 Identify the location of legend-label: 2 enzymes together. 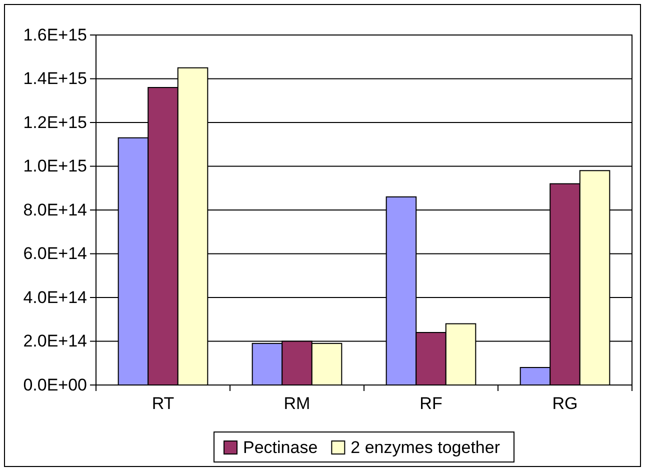
(425, 447).